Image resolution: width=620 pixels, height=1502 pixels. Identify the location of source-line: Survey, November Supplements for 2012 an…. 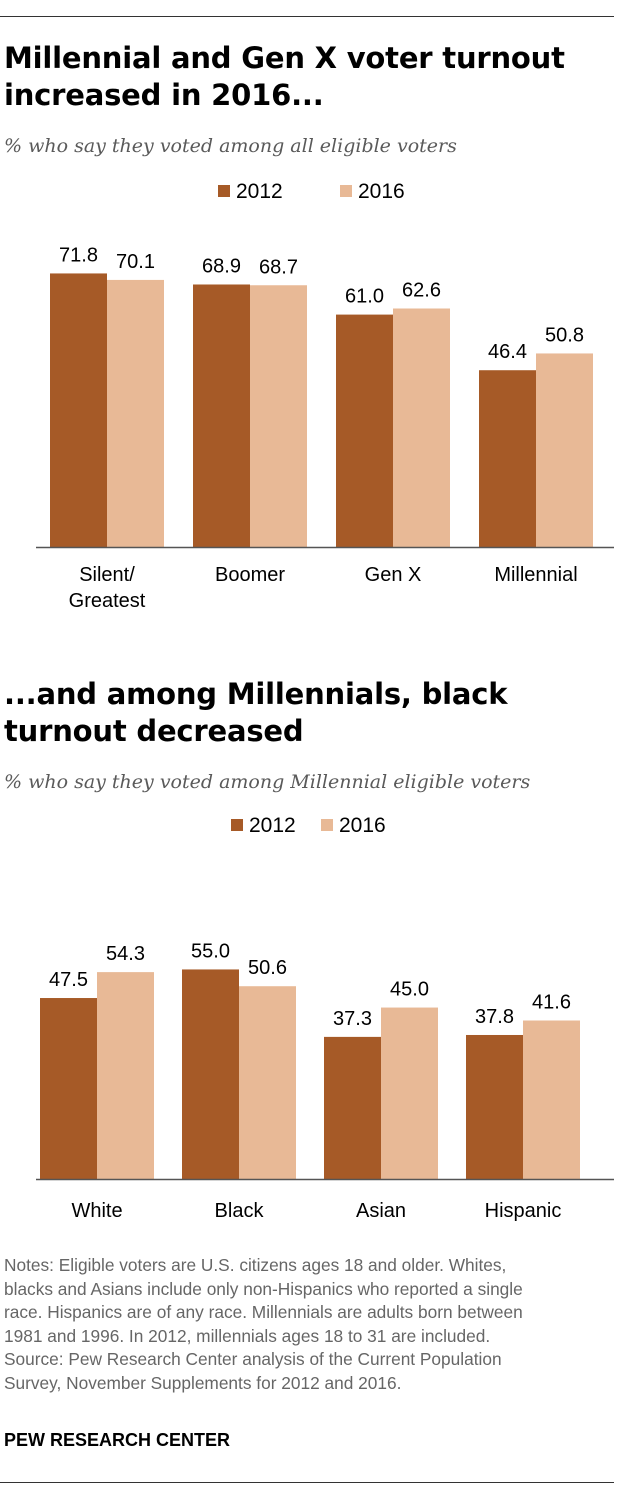
(203, 1382).